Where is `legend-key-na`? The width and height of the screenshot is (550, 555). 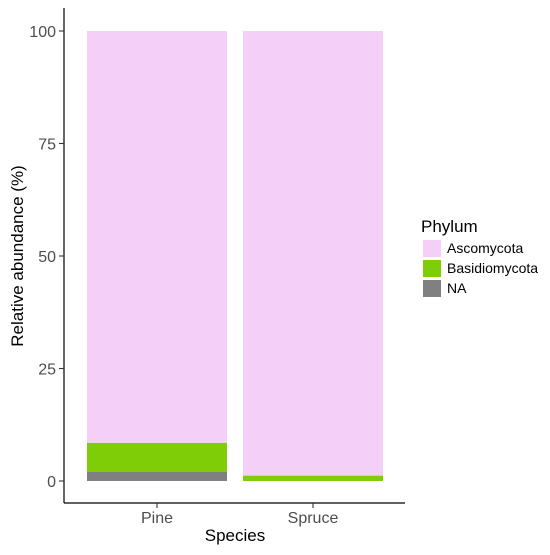 legend-key-na is located at coordinates (432, 288).